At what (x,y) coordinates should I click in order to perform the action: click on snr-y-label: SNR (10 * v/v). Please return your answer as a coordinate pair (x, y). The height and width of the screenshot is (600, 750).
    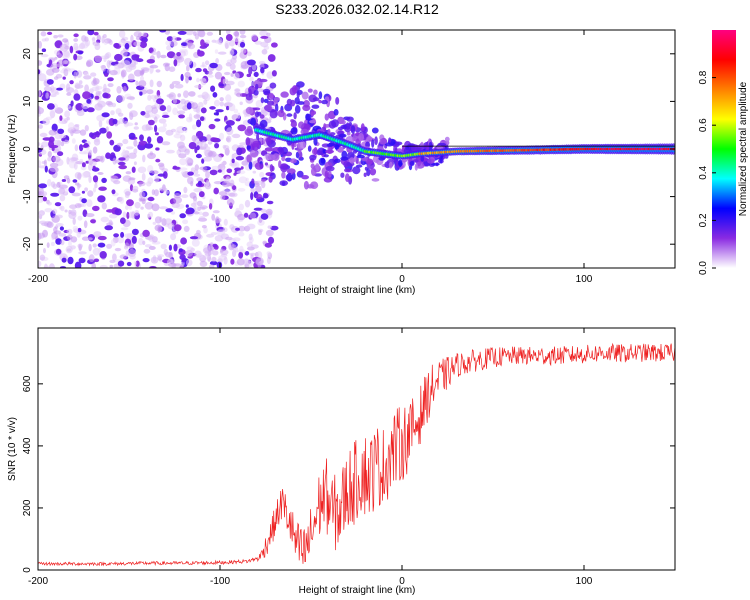
    Looking at the image, I should click on (12, 449).